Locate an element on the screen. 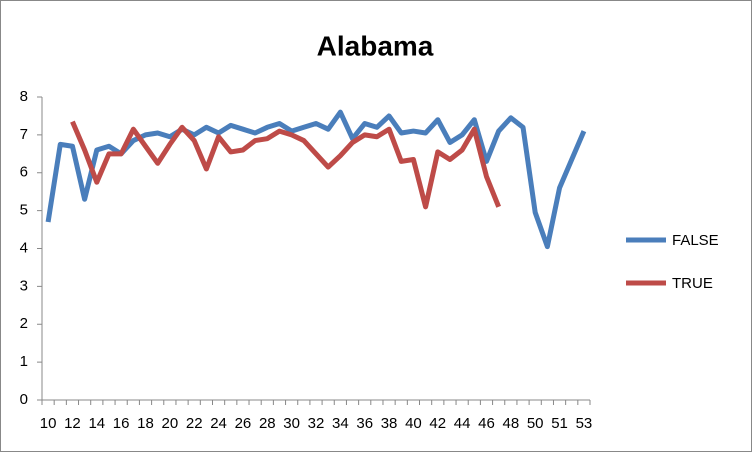 This screenshot has height=453, width=753. x-tick-label: 53 is located at coordinates (584, 423).